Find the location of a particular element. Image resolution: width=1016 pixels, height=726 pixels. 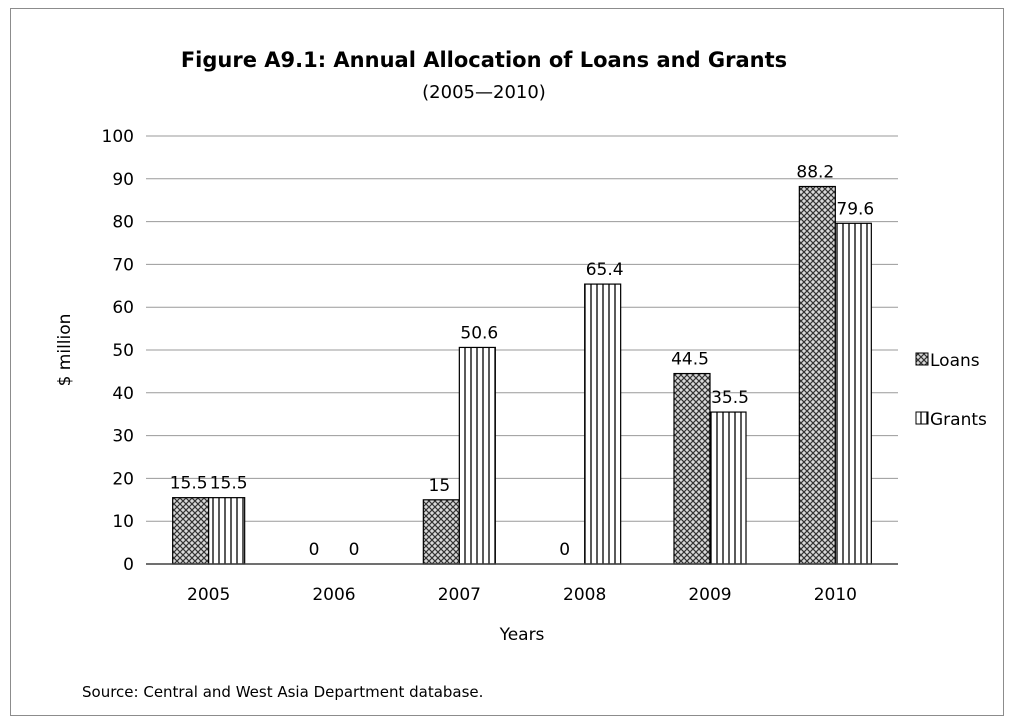

legend-swatch-loans is located at coordinates (922, 359).